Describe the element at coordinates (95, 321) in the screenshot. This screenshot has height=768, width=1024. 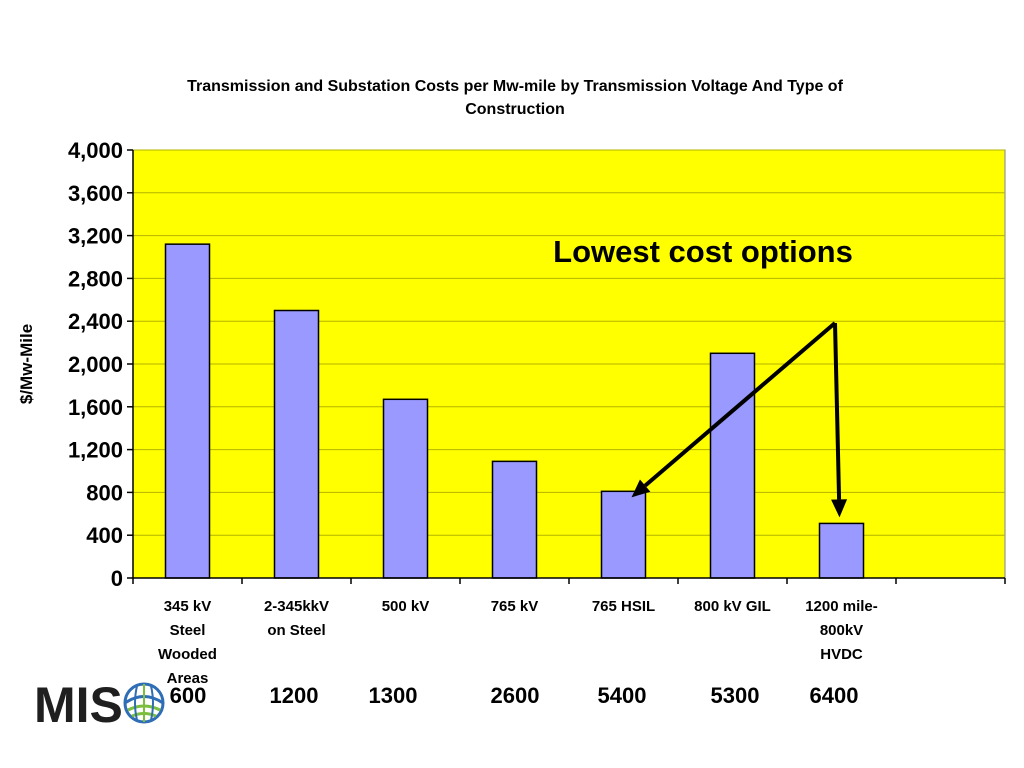
I see `y-tick-label: 2,400` at that location.